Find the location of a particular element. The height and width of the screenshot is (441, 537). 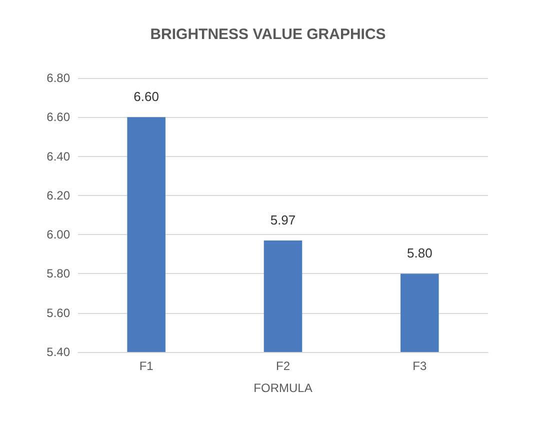

y-tick-label: 6.40 is located at coordinates (58, 156).